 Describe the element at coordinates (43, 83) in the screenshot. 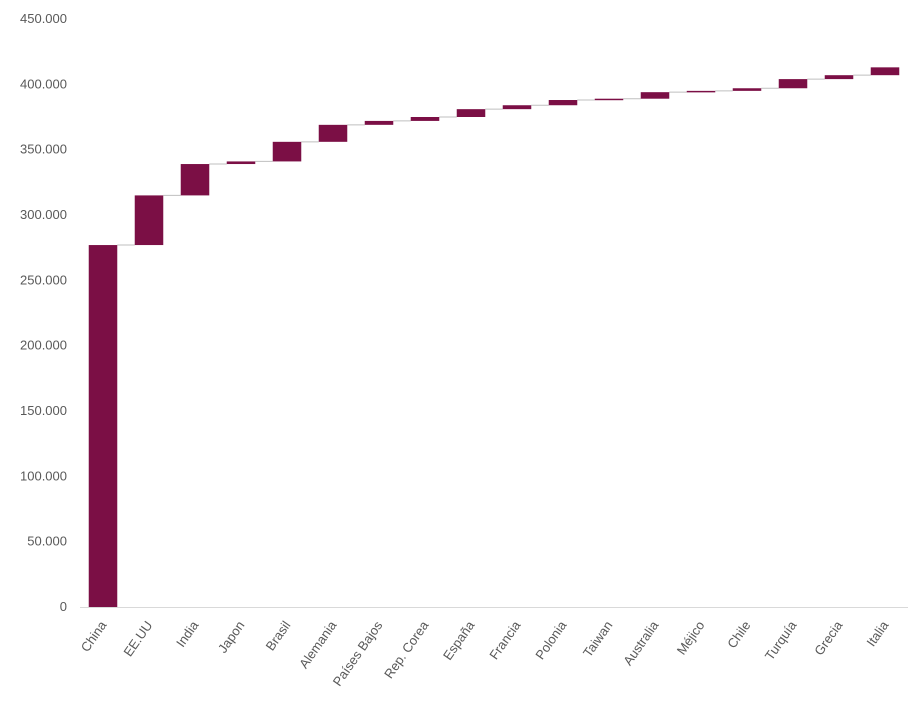

I see `y-tick-label: 400.000` at that location.